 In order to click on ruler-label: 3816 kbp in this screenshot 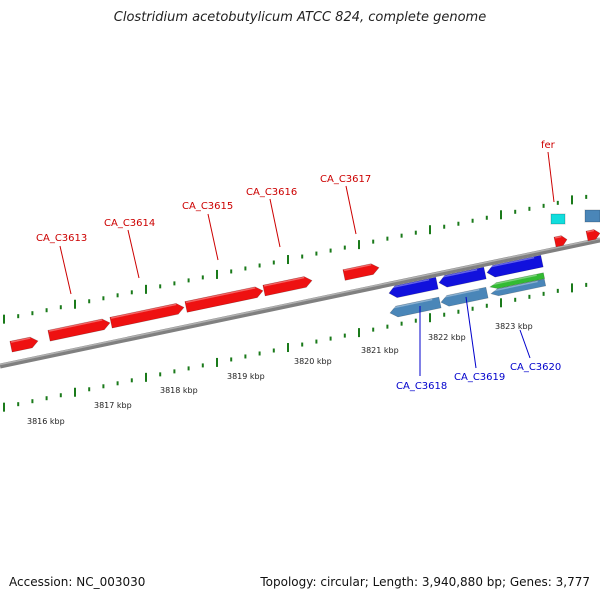, I will do `click(46, 421)`.